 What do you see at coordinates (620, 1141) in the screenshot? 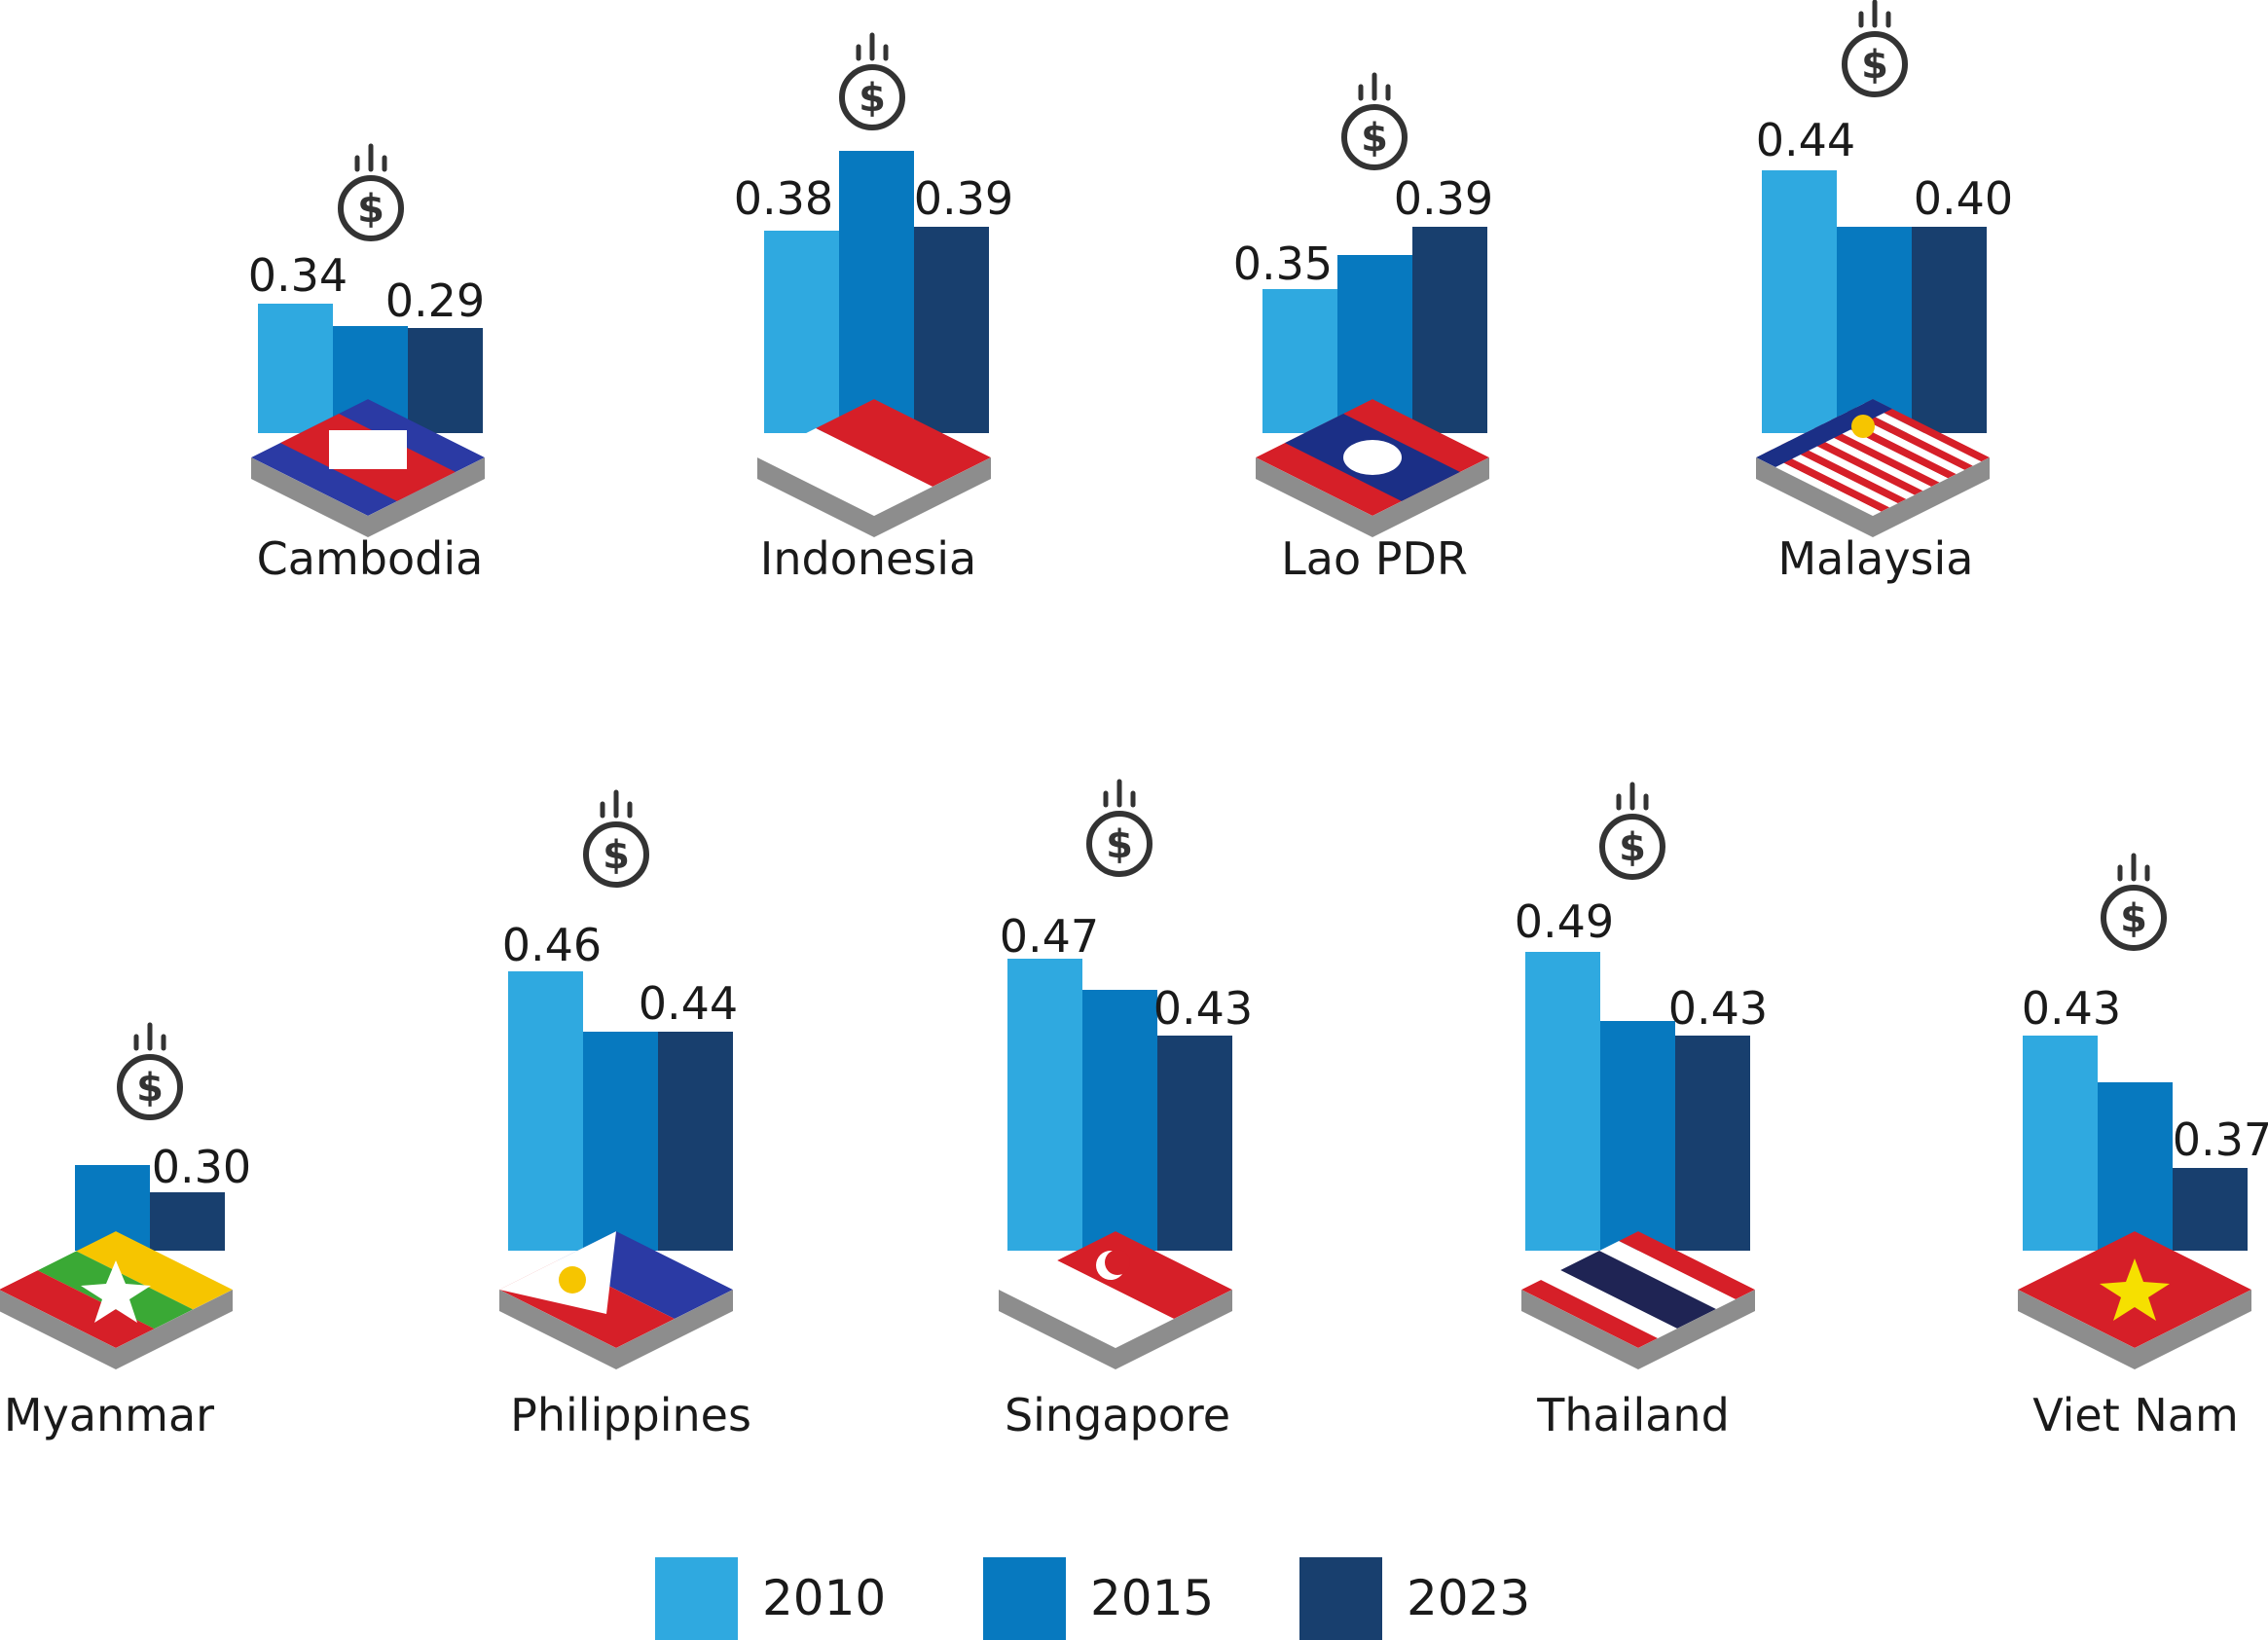
I see `bar-philippines-2015` at bounding box center [620, 1141].